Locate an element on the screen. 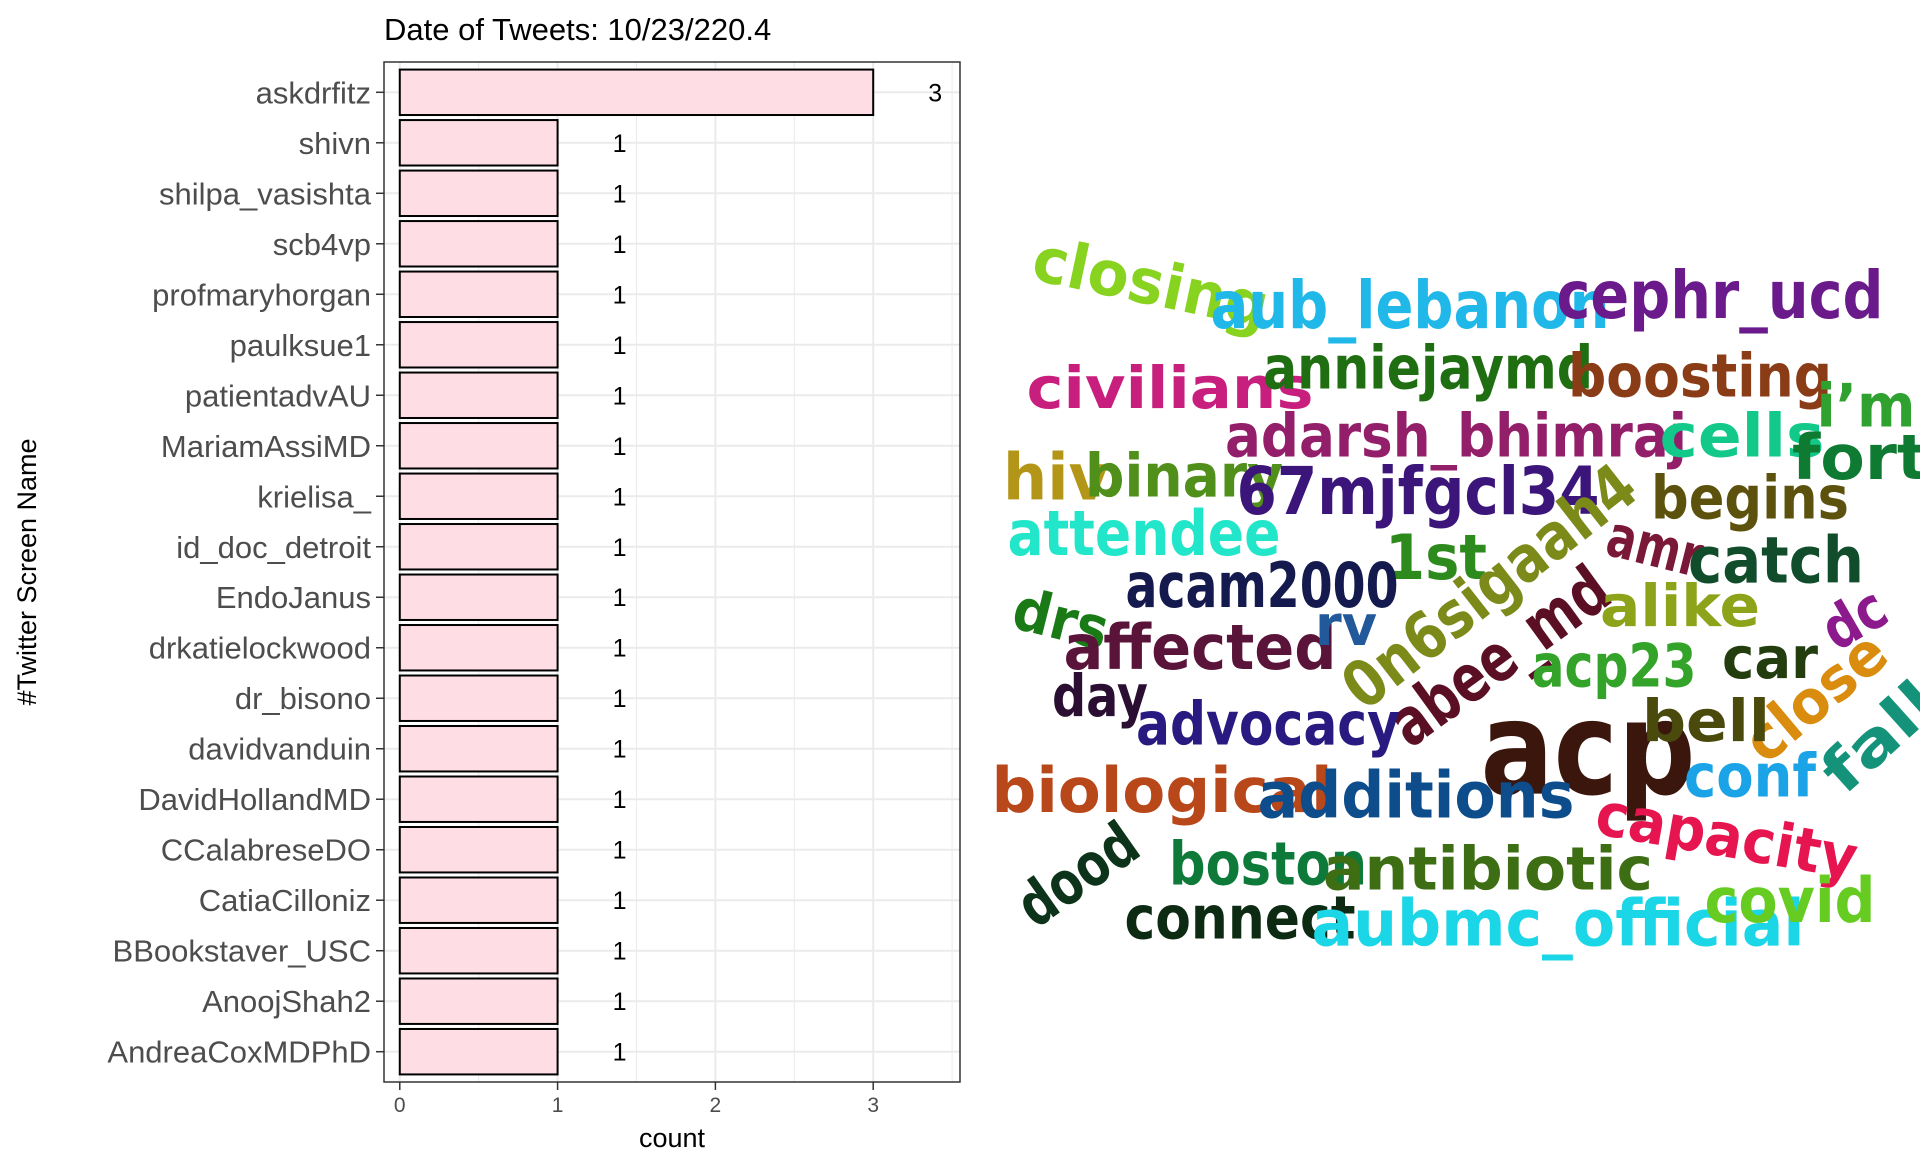 Image resolution: width=1920 pixels, height=1152 pixels. chart-title: Date of Tweets: 10/23/220.4 is located at coordinates (577, 29).